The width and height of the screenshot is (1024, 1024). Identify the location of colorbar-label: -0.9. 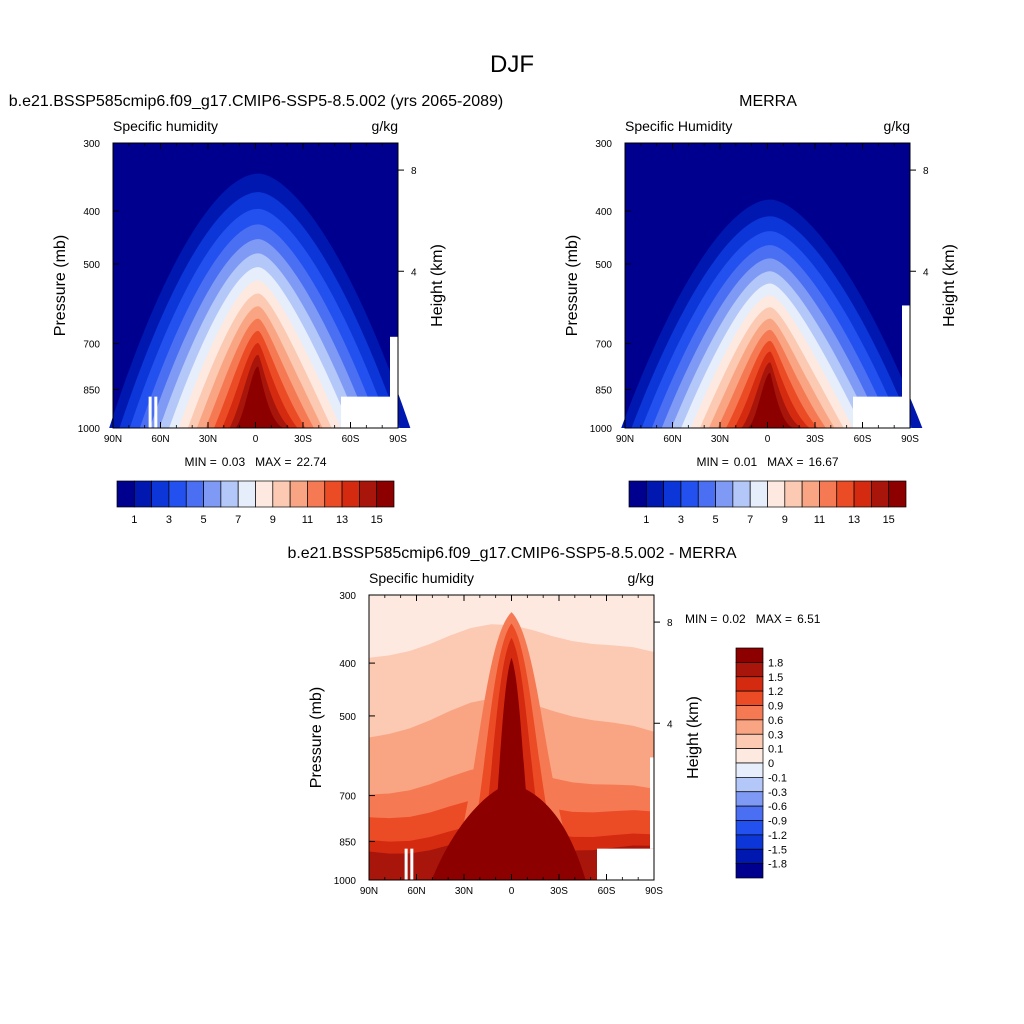
(777, 822).